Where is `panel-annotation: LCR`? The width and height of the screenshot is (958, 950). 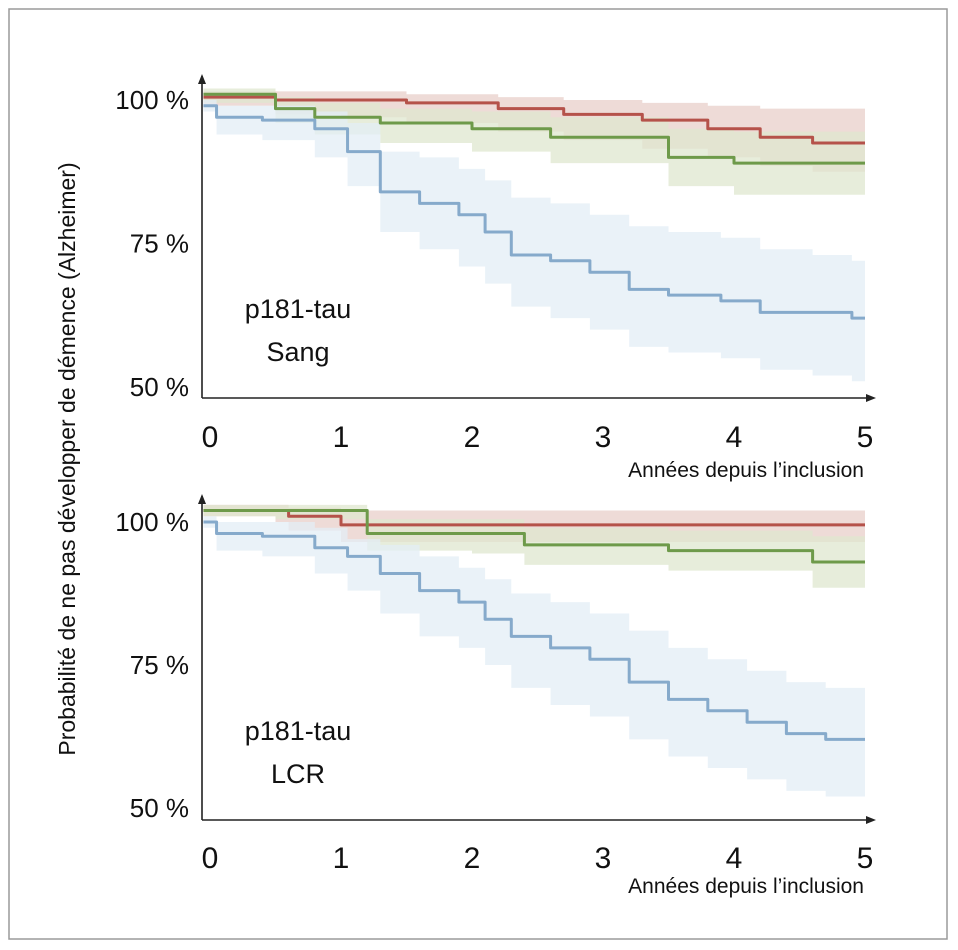
panel-annotation: LCR is located at coordinates (298, 774).